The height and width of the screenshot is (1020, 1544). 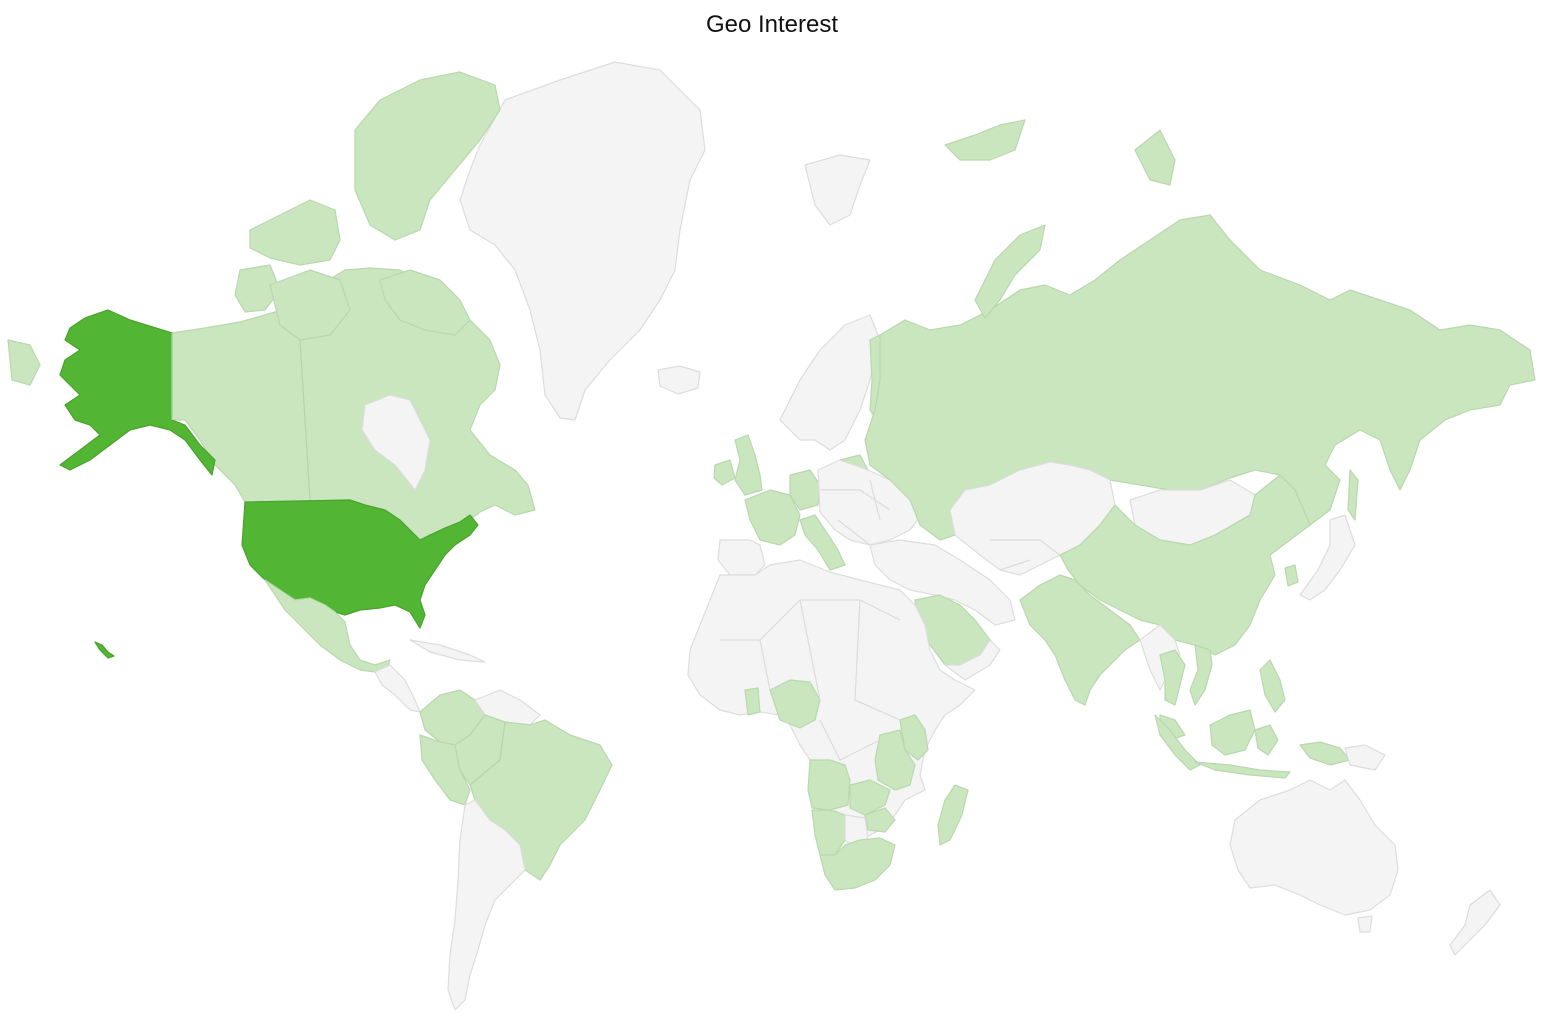 I want to click on region-papua-new-guinea, so click(x=1325, y=753).